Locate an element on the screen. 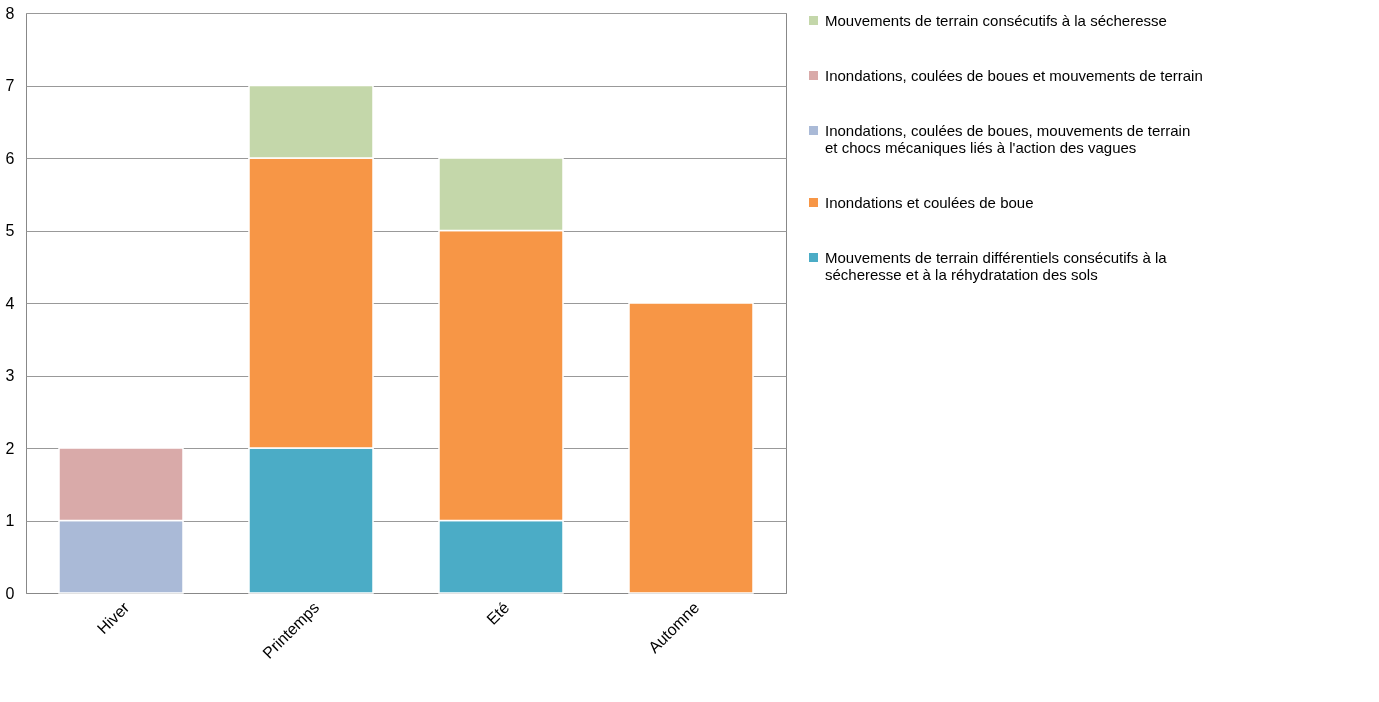 The image size is (1379, 702). y-tick-label: 0 is located at coordinates (10, 593).